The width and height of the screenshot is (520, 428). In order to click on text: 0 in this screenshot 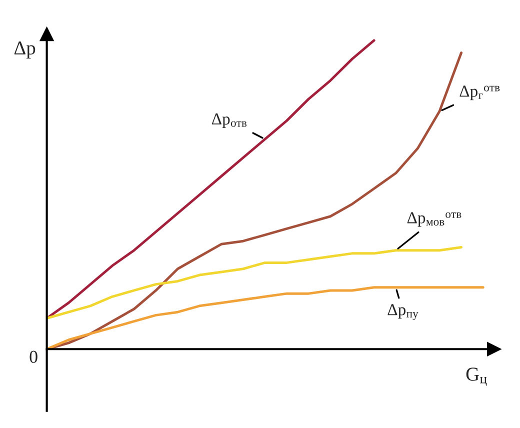, I will do `click(34, 356)`.